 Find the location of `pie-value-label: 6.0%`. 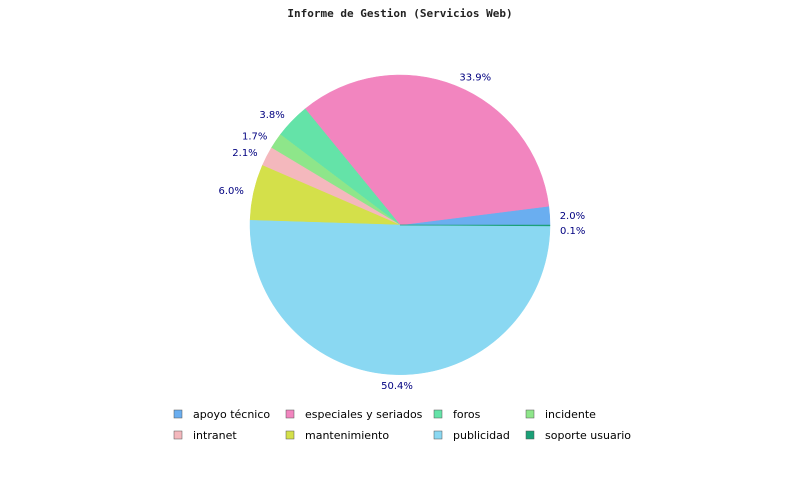

pie-value-label: 6.0% is located at coordinates (230, 191).